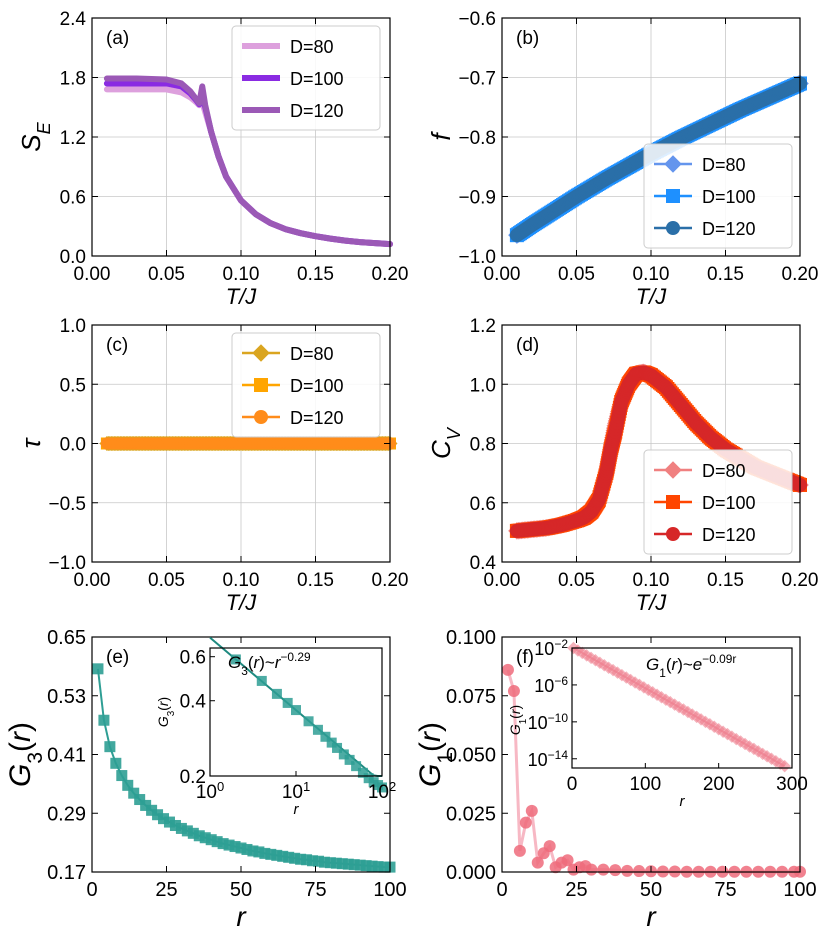  Describe the element at coordinates (551, 648) in the screenshot. I see `inset-y-tick-label: 10−2` at that location.